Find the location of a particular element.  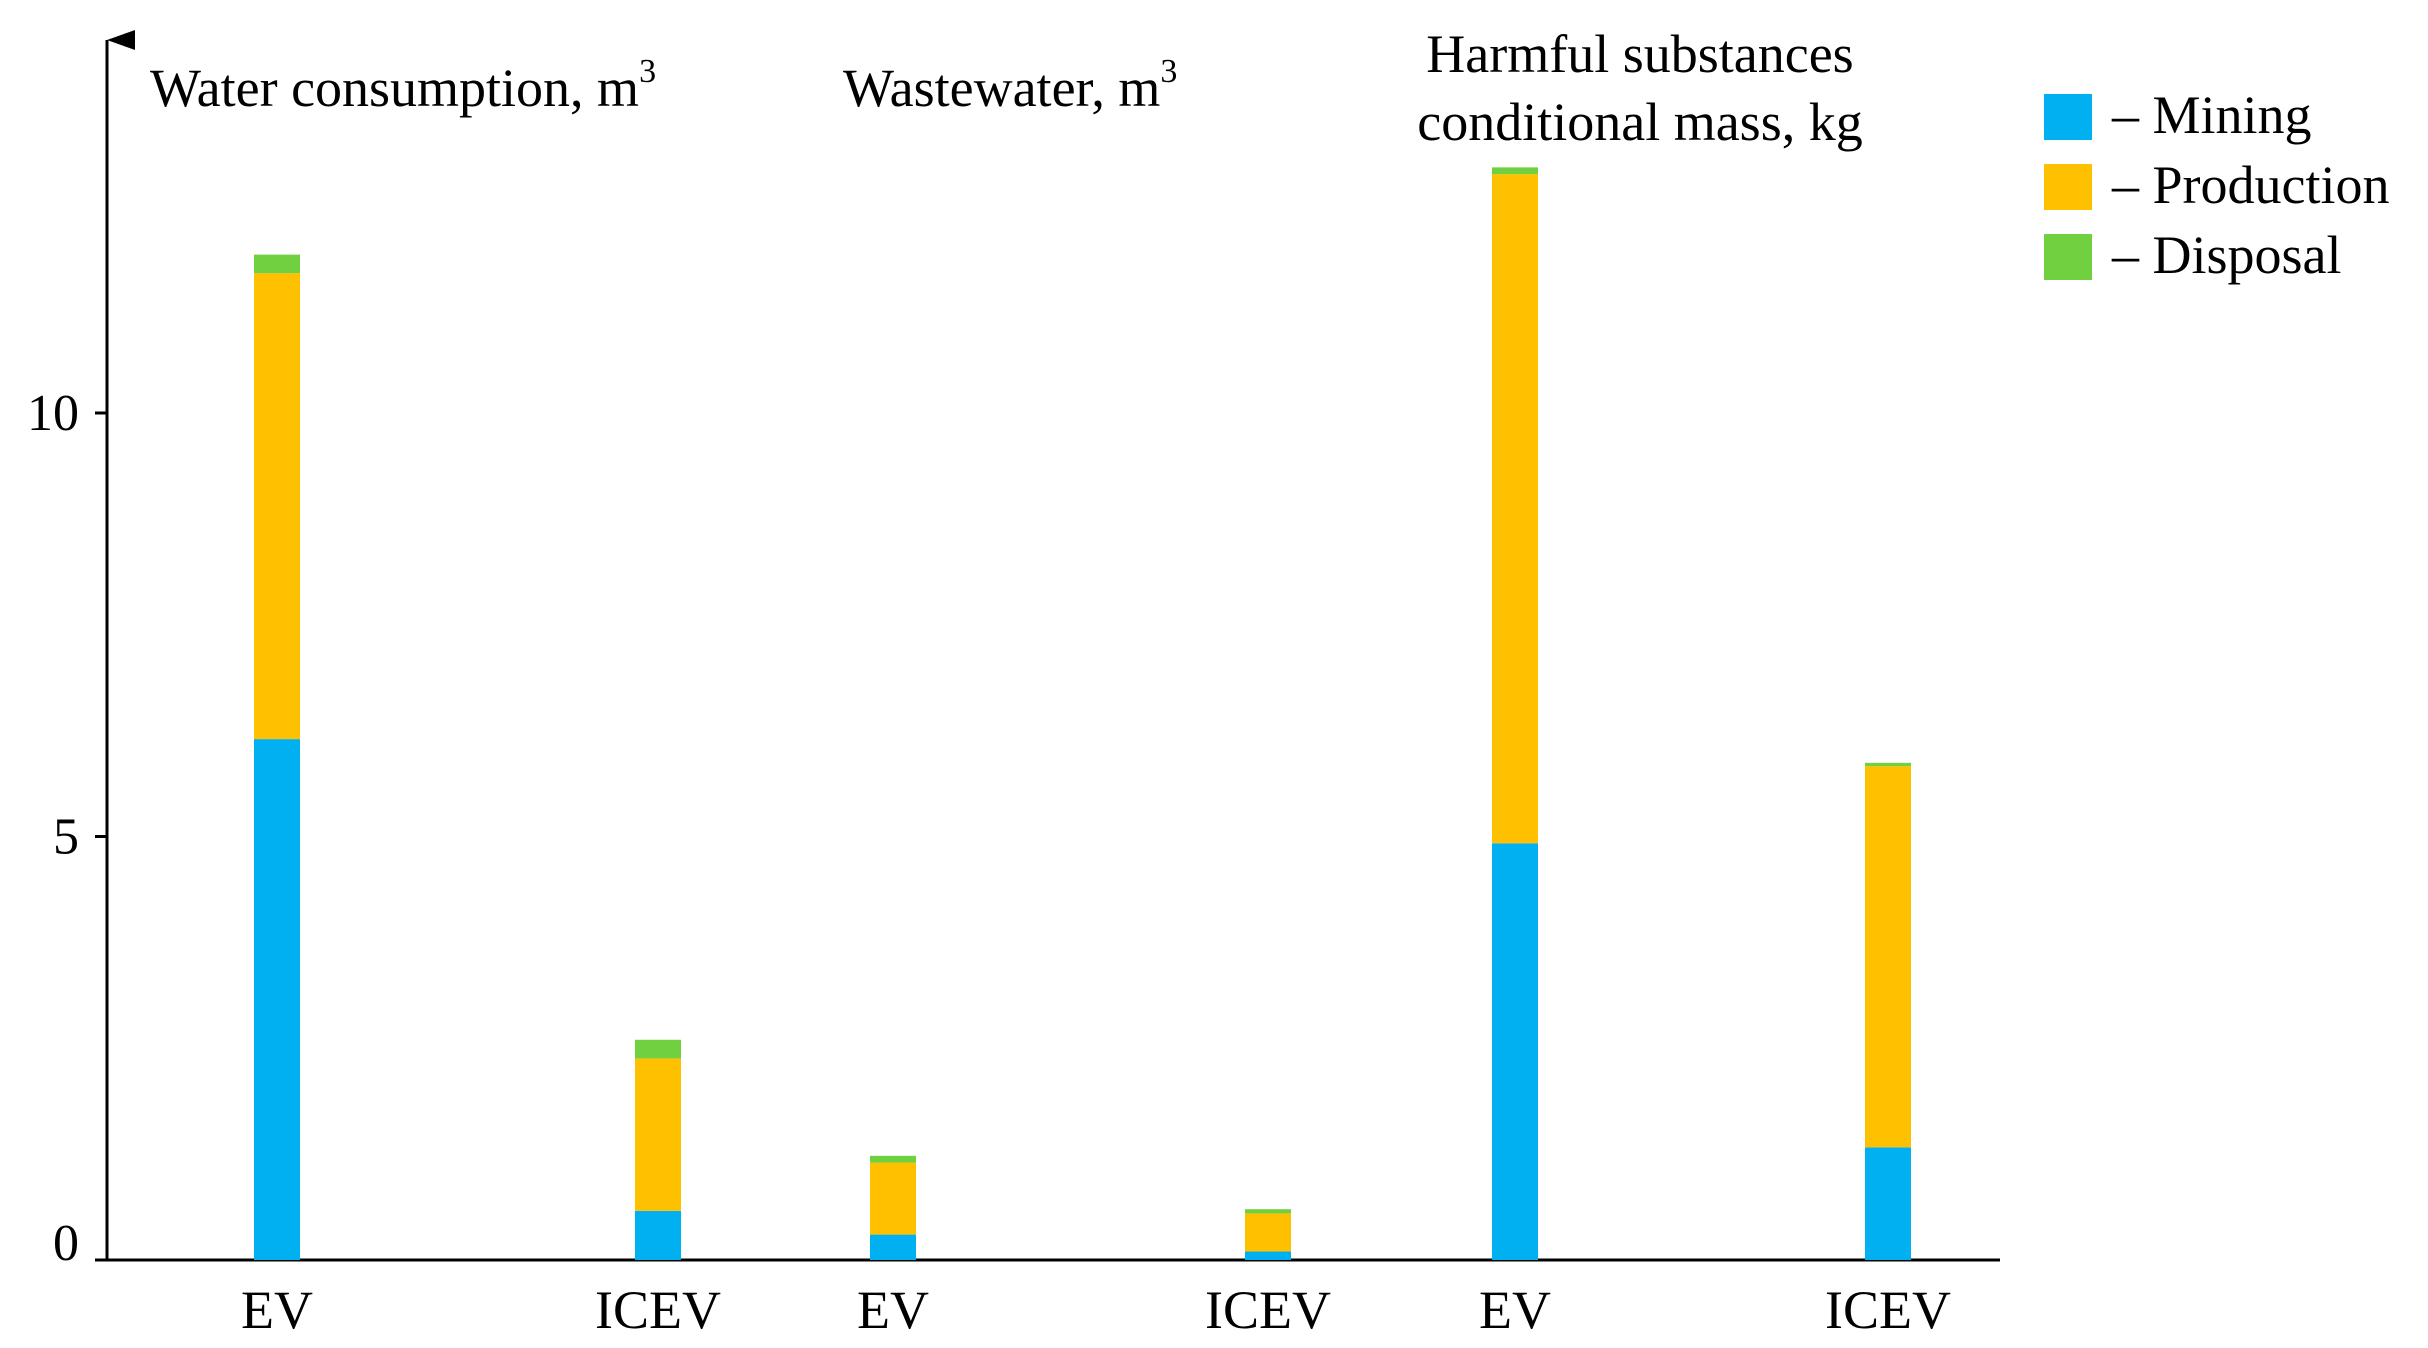

y-tick-label: 10 is located at coordinates (53, 413).